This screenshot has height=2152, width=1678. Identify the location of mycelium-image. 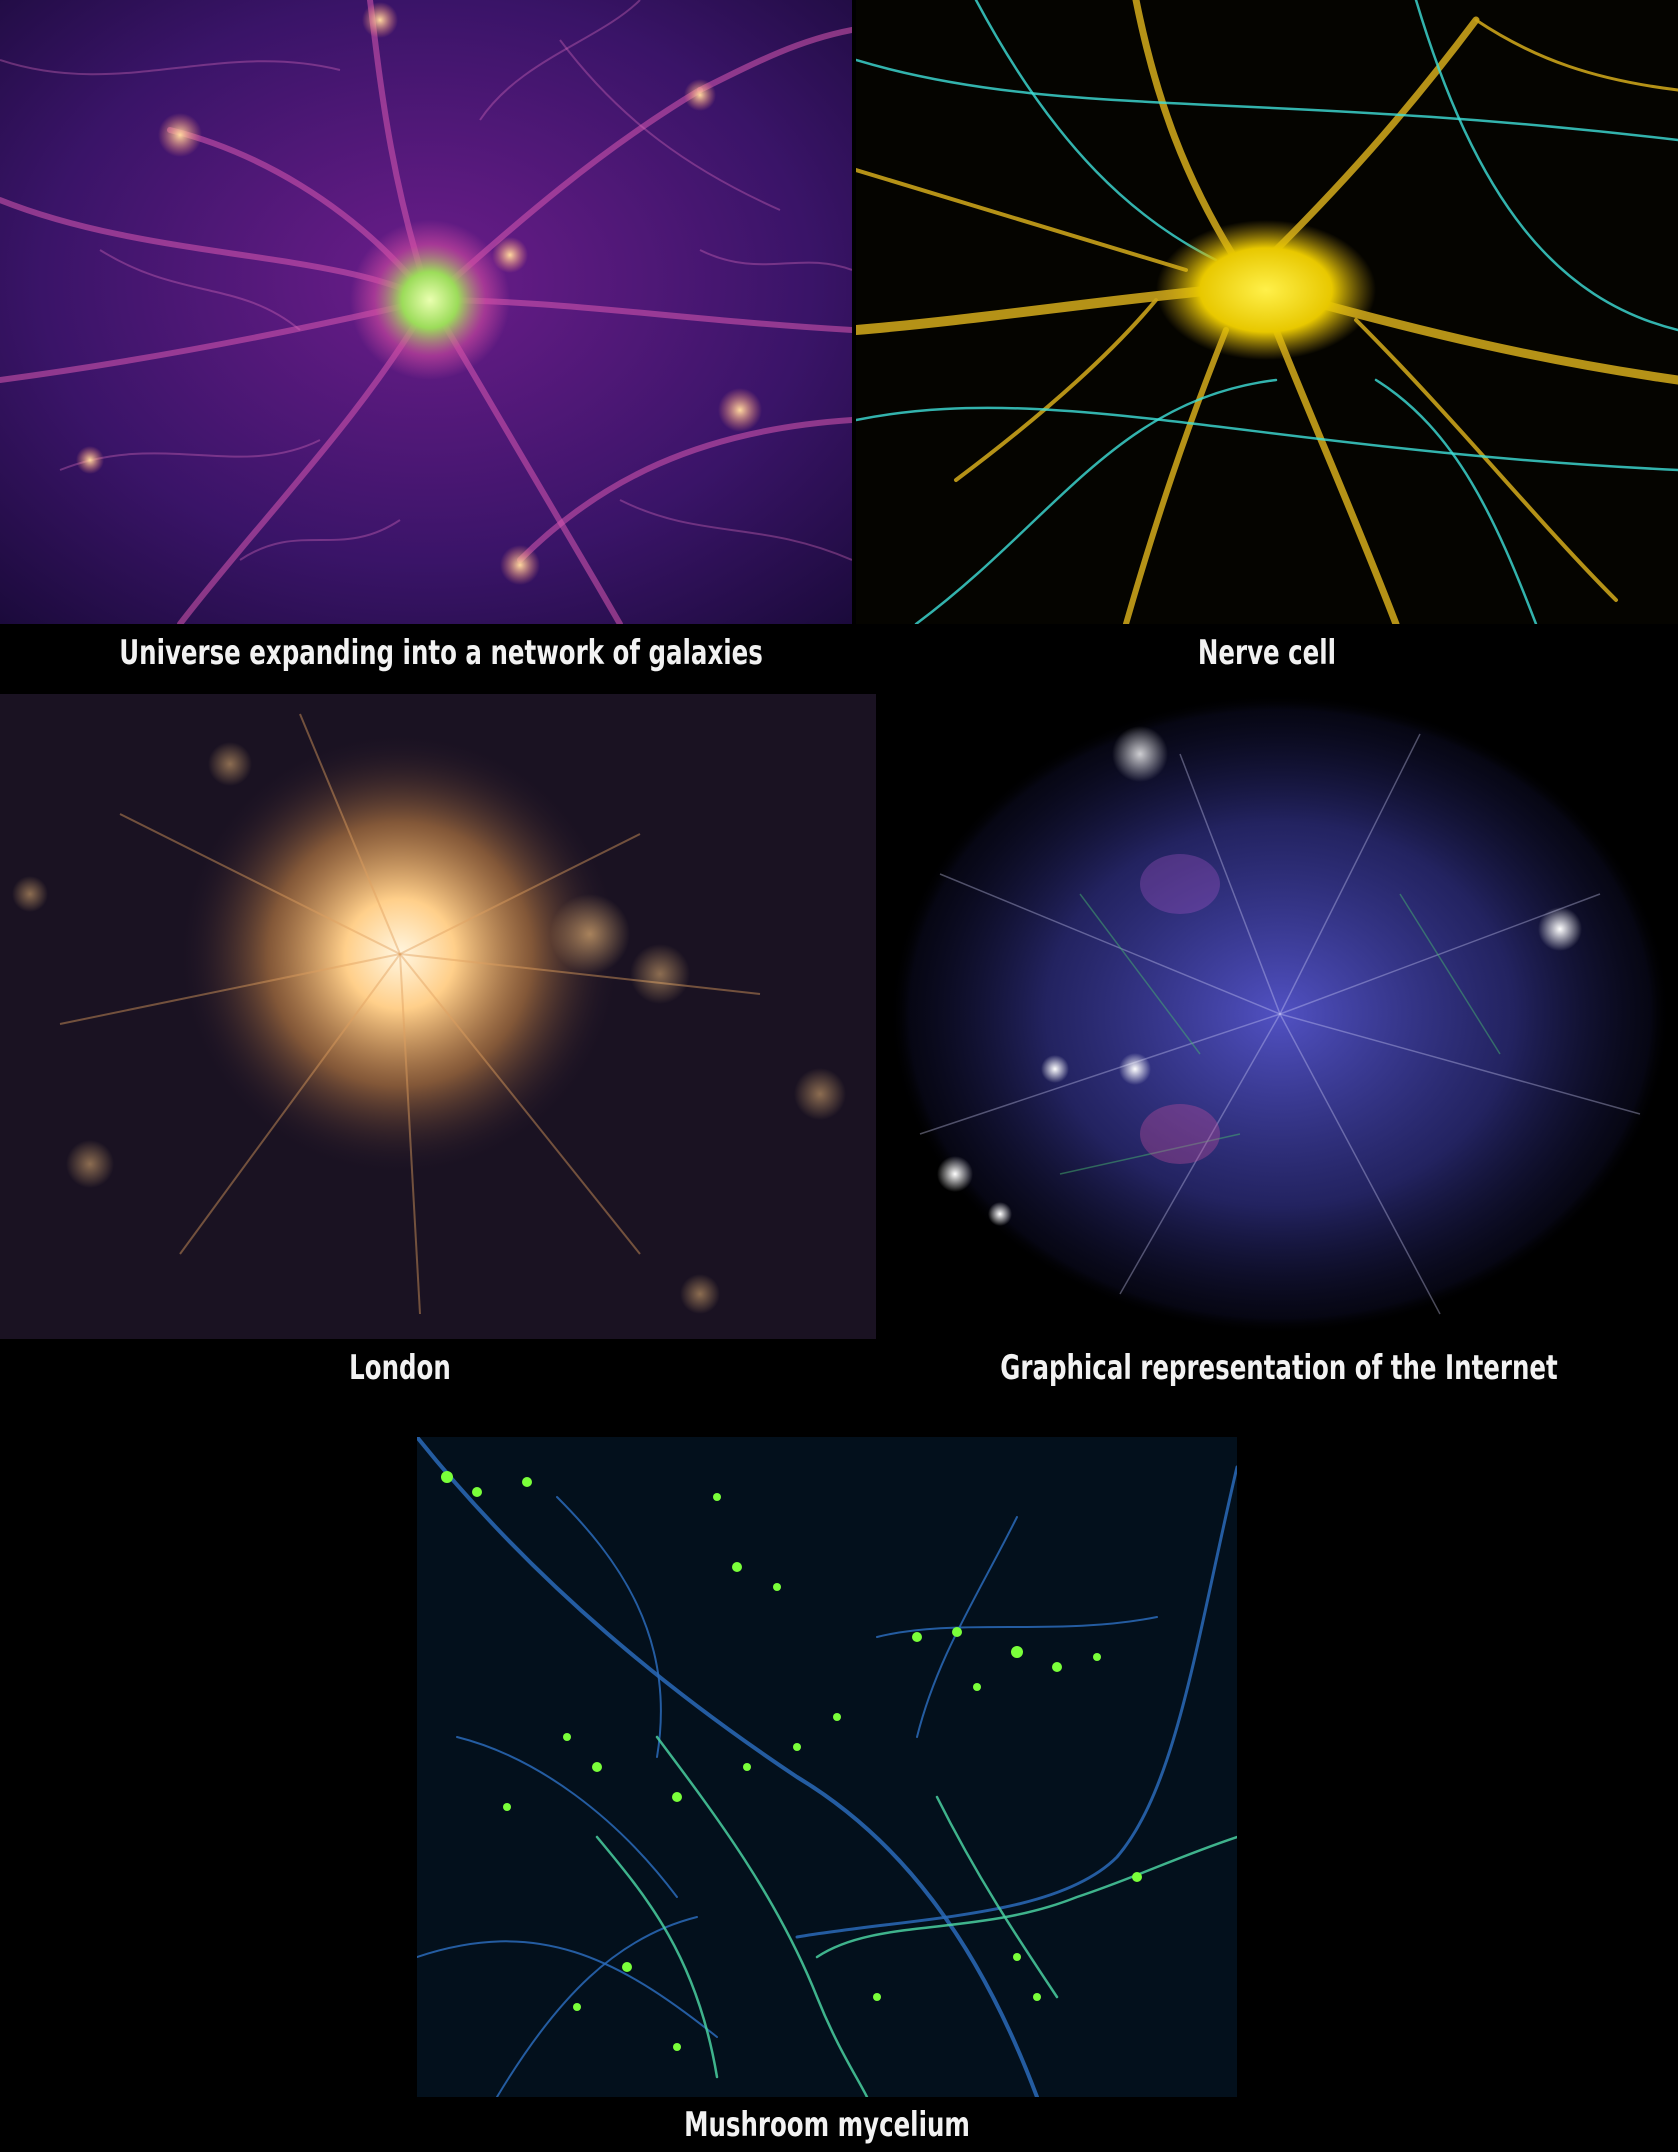
(827, 1767).